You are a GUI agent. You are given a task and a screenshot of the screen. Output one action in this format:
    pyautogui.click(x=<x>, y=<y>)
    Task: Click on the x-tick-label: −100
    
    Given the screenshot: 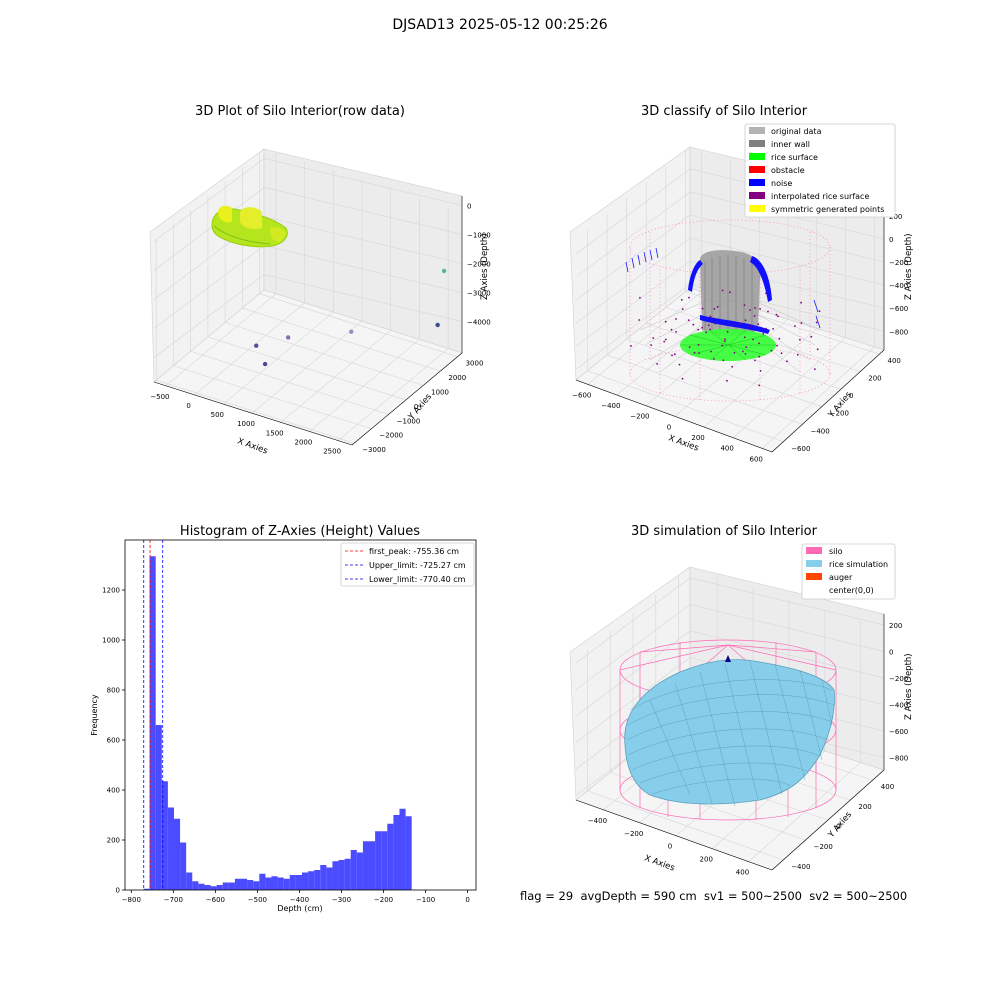 What is the action you would take?
    pyautogui.click(x=425, y=900)
    